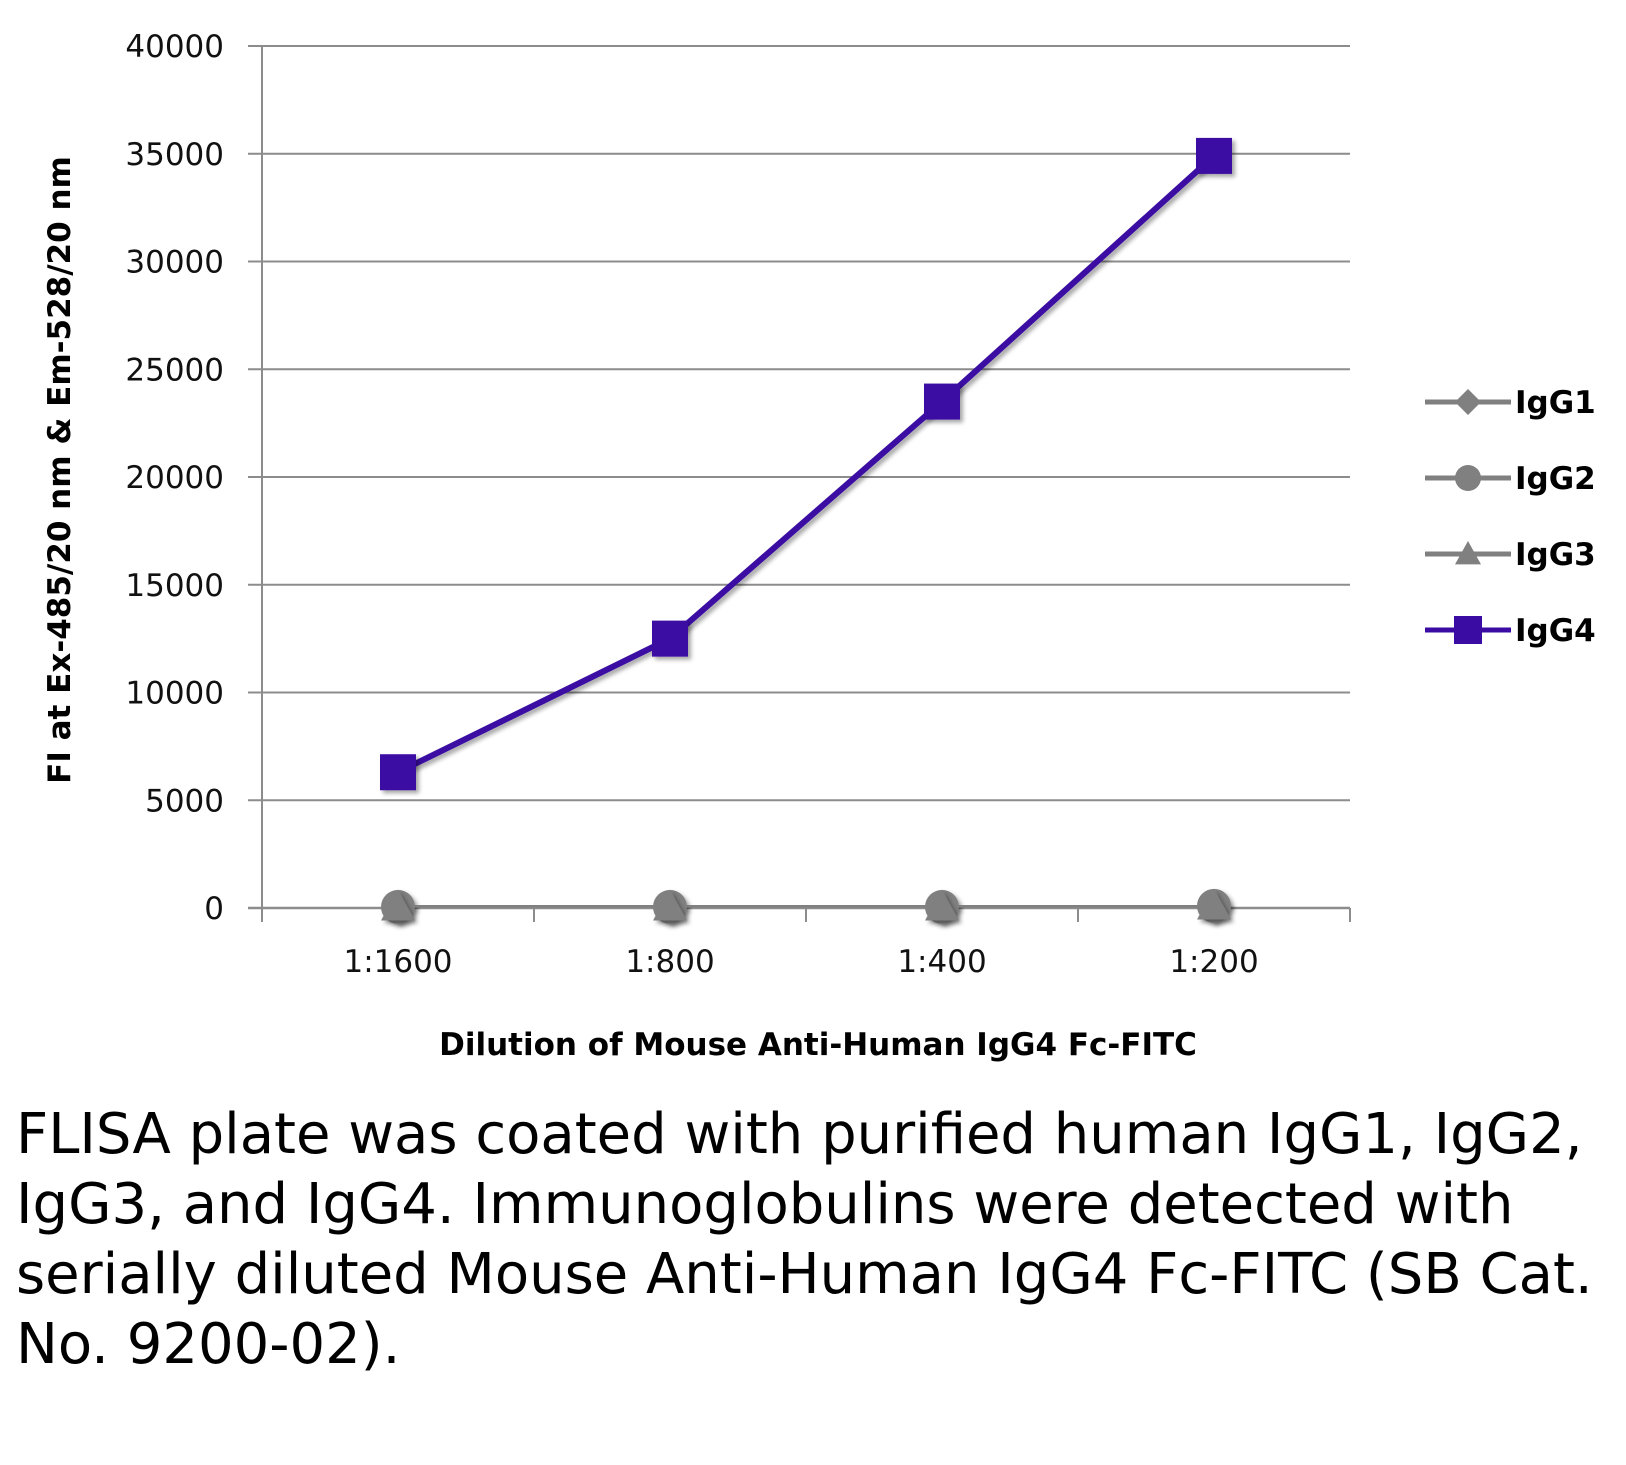 The image size is (1626, 1465). I want to click on legend: IgG1 IgG2 IgG3 IgG4, so click(1510, 517).